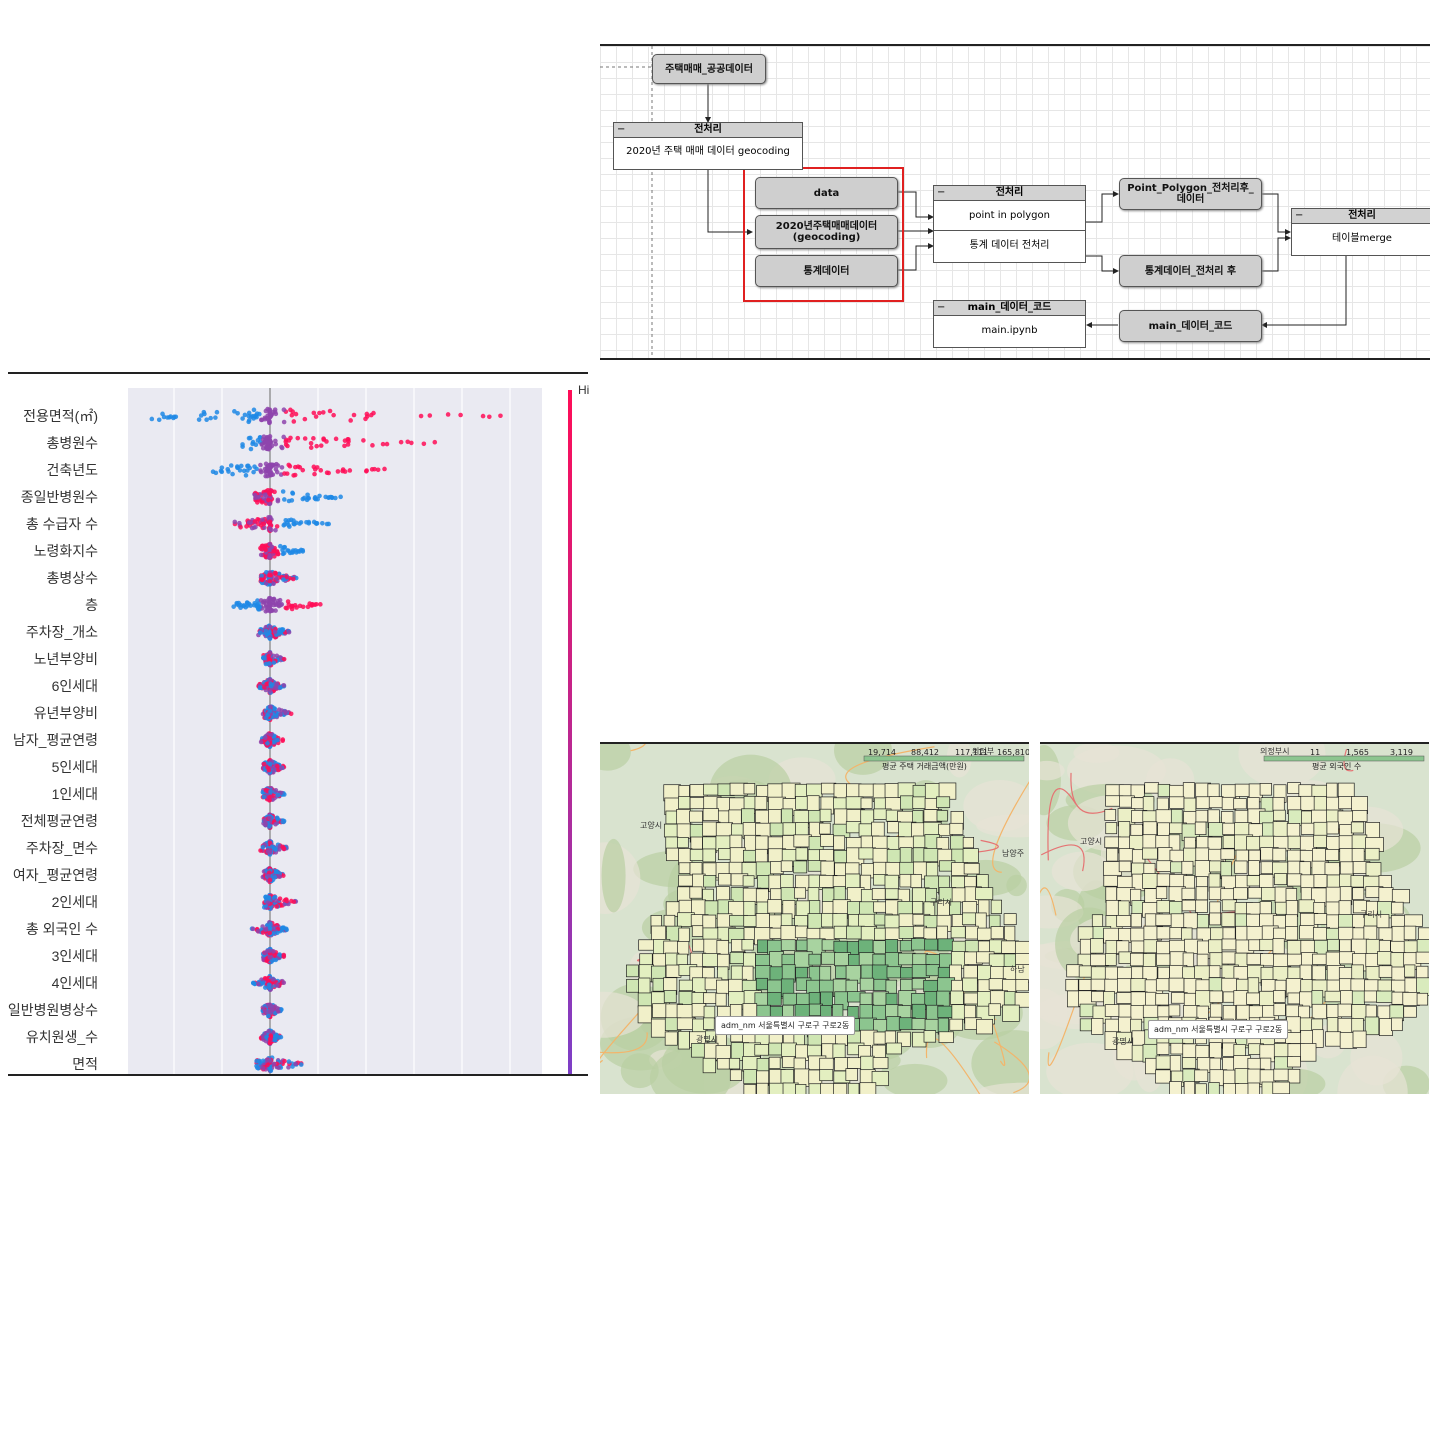 Image resolution: width=1440 pixels, height=1440 pixels. Describe the element at coordinates (941, 307) in the screenshot. I see `collapse-icon: −` at that location.